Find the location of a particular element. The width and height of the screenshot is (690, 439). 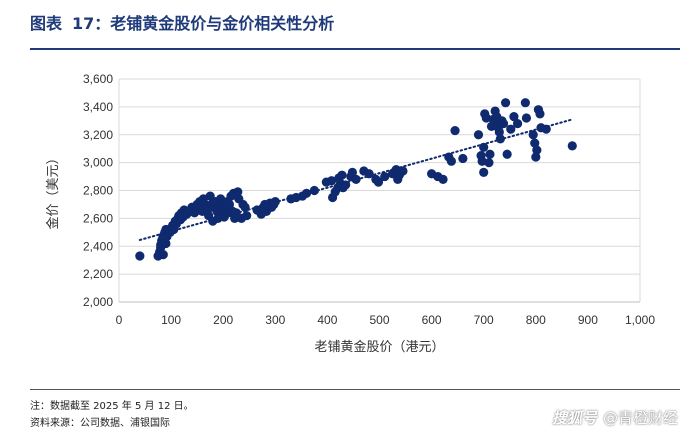

x-tick-label: 200 is located at coordinates (223, 320).